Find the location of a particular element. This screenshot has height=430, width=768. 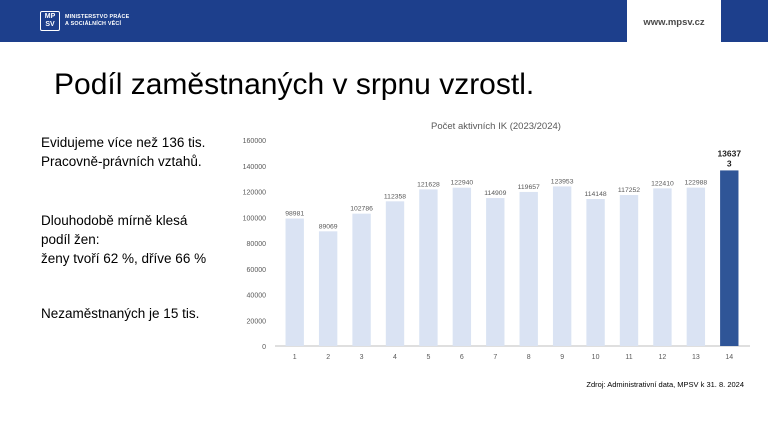

data-label-highlight: 13637 3 is located at coordinates (729, 158).